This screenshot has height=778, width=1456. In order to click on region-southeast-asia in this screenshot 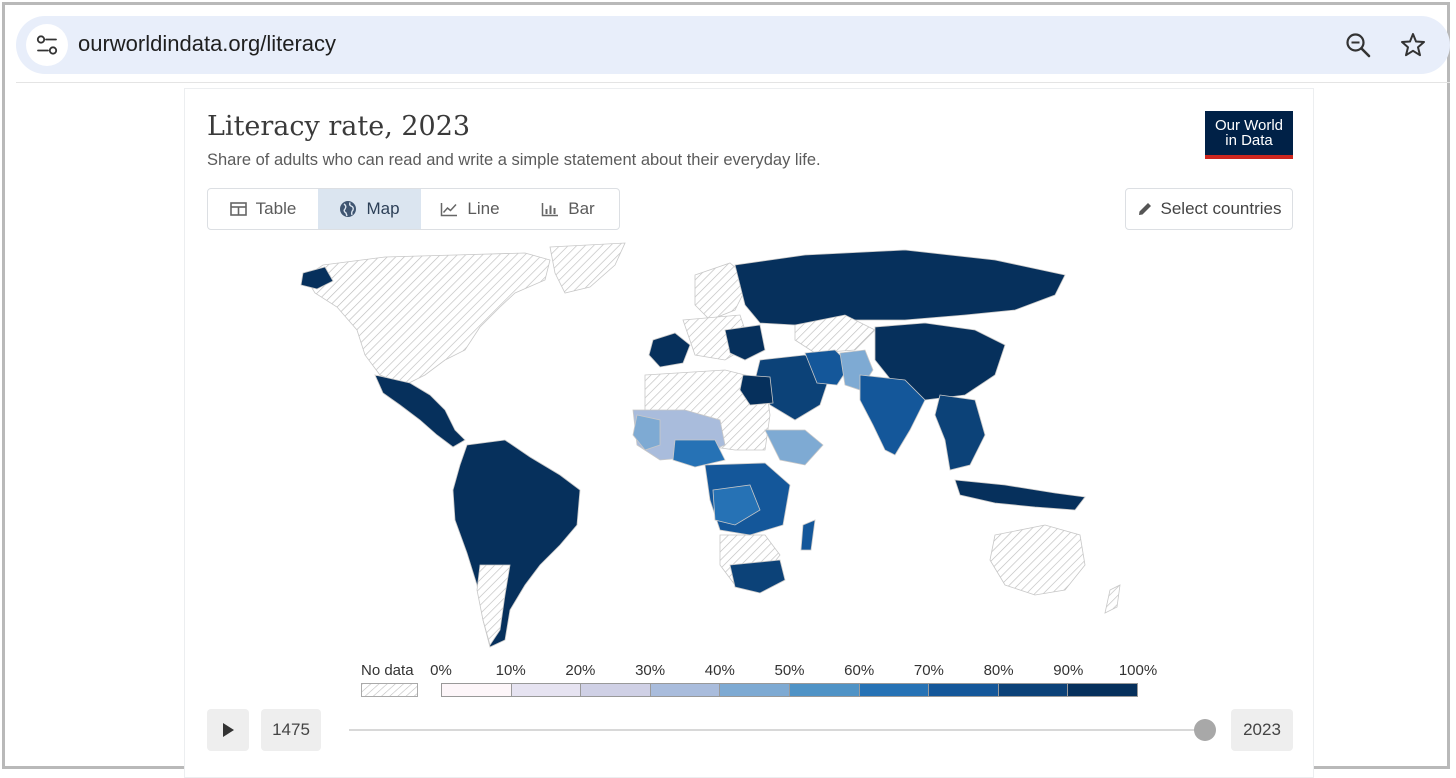, I will do `click(960, 432)`.